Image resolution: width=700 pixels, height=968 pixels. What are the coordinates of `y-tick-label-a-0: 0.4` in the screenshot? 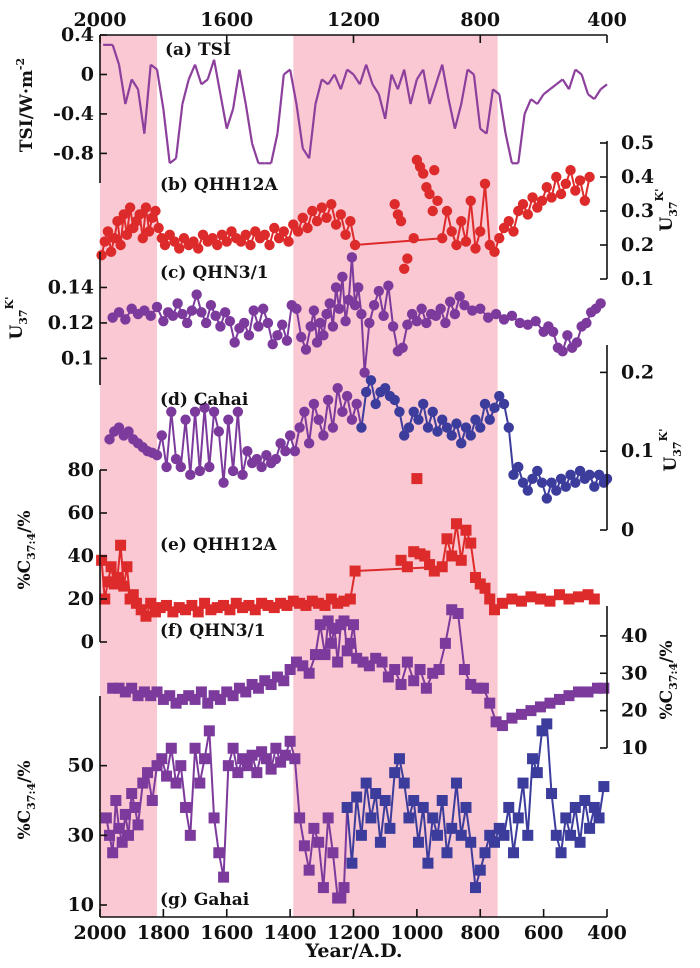 It's located at (77, 35).